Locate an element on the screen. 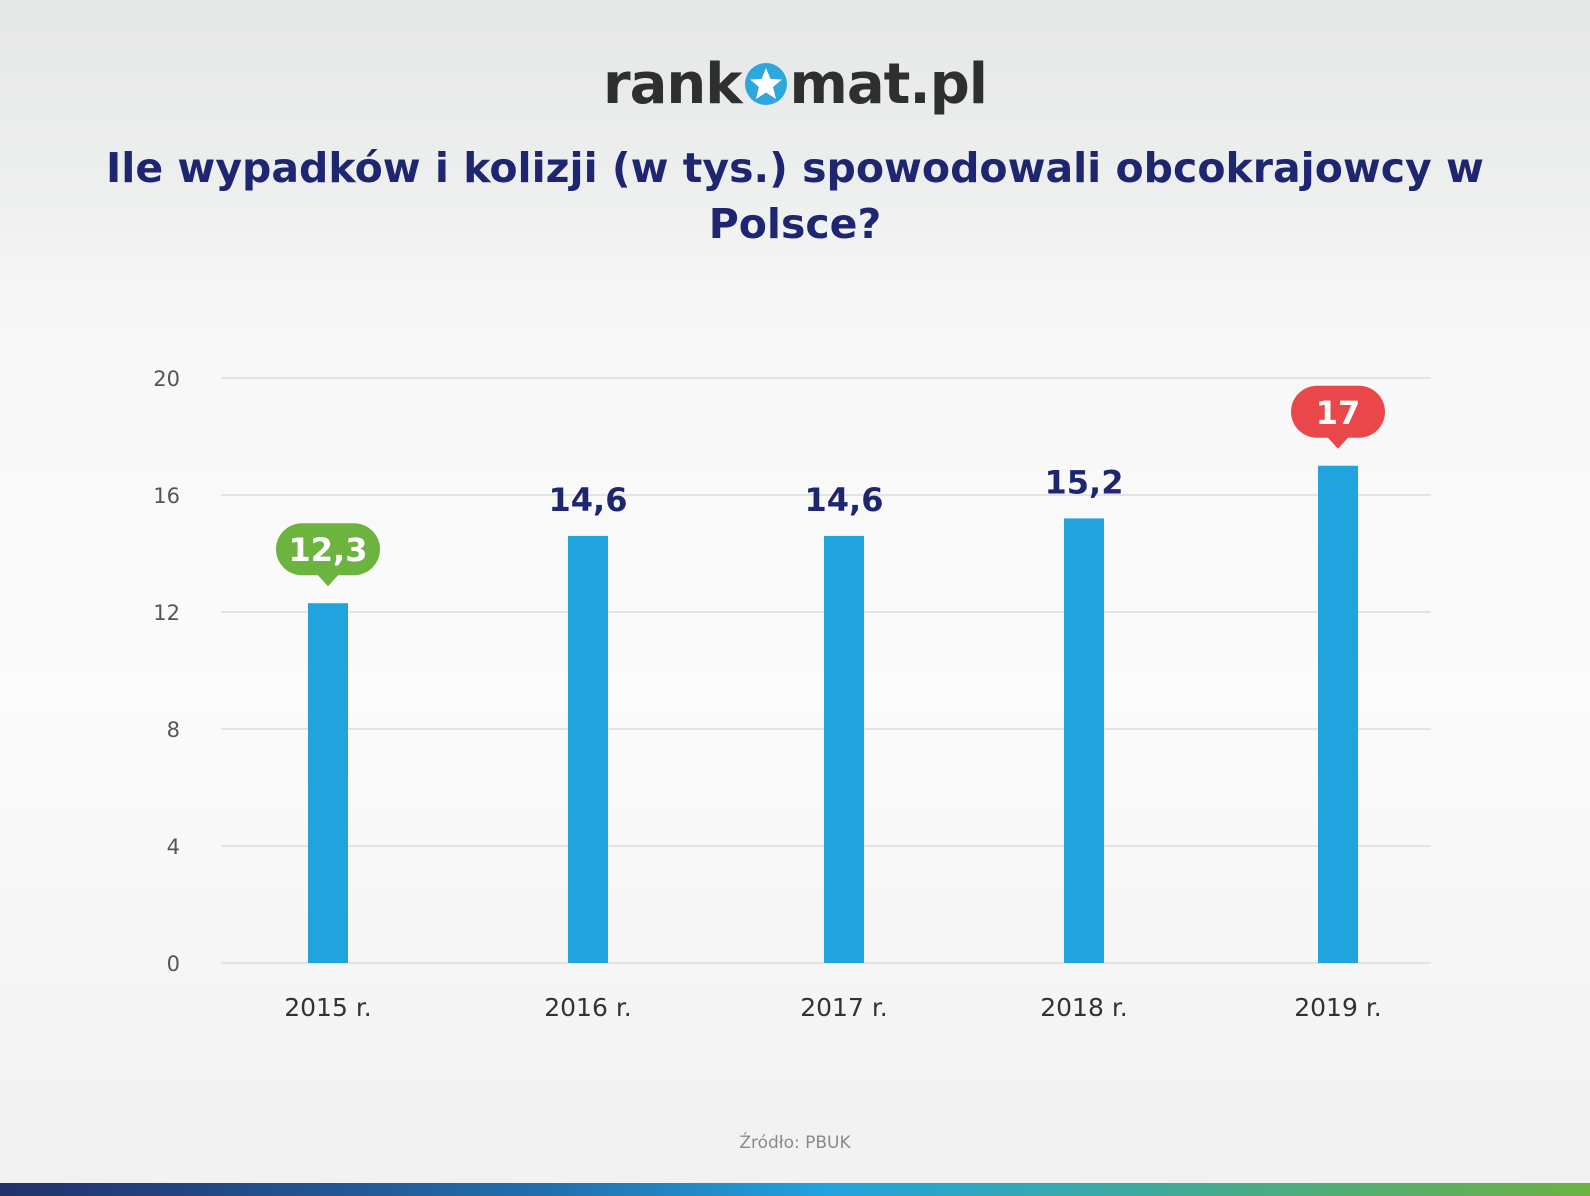  x-tick-label: 2018 r. is located at coordinates (1084, 1007).